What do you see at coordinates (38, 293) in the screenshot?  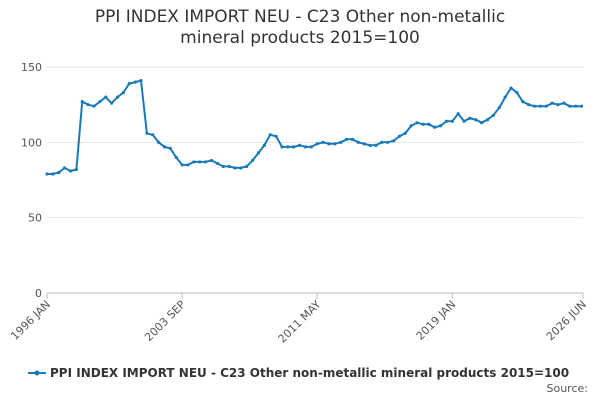 I see `y-tick-label: 0` at bounding box center [38, 293].